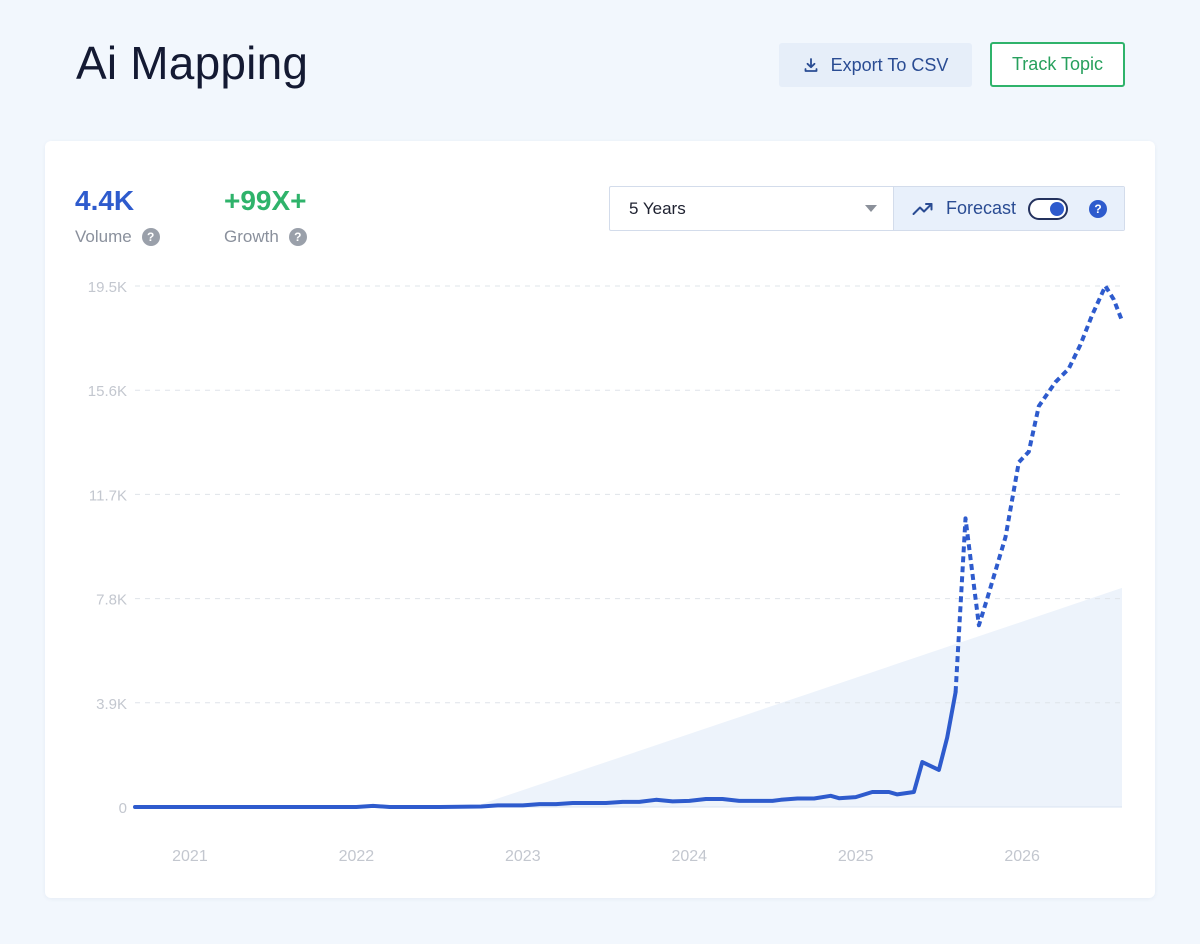 The height and width of the screenshot is (944, 1200). I want to click on x-tick-label: 2026, so click(1022, 856).